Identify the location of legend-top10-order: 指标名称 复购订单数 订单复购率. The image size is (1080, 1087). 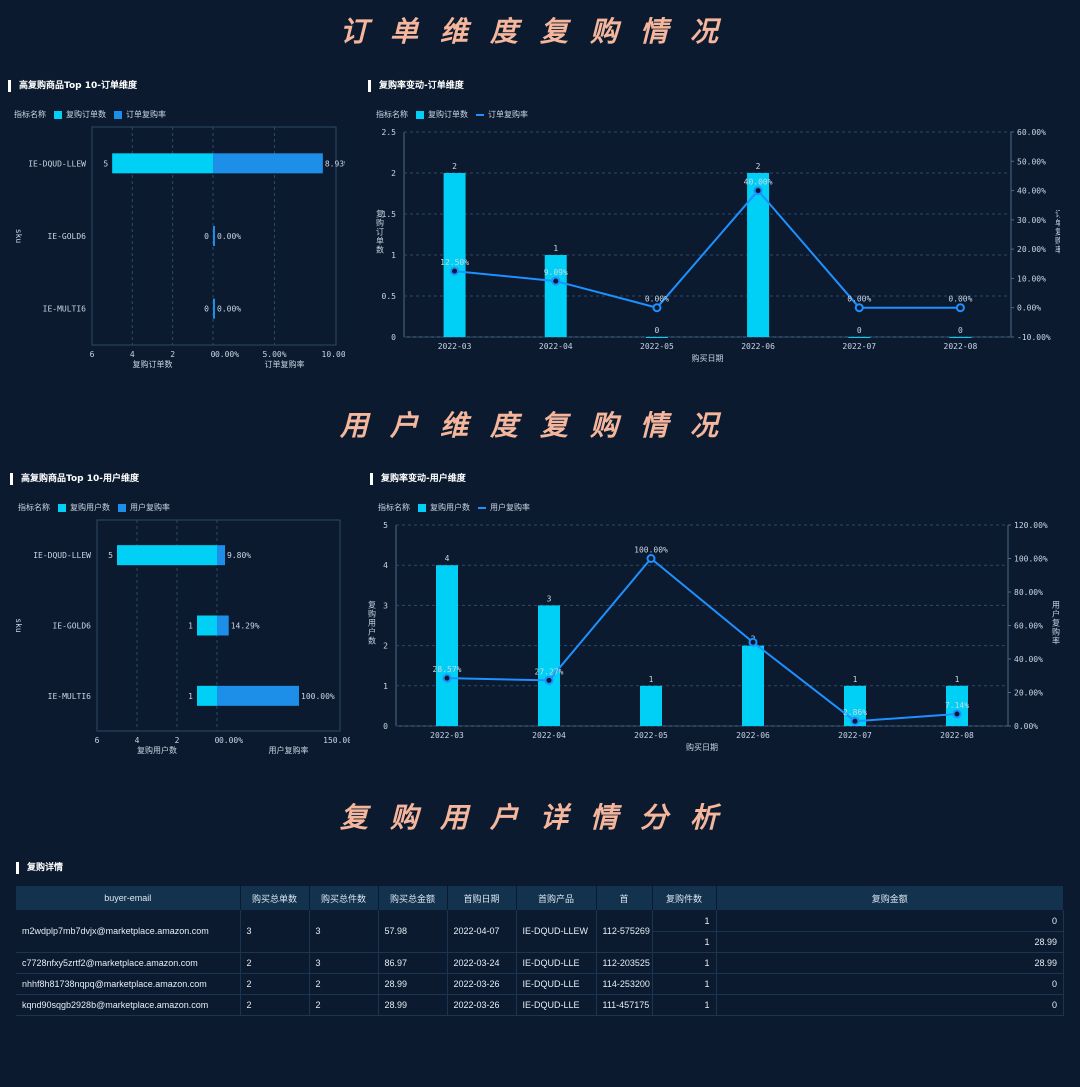
(90, 114).